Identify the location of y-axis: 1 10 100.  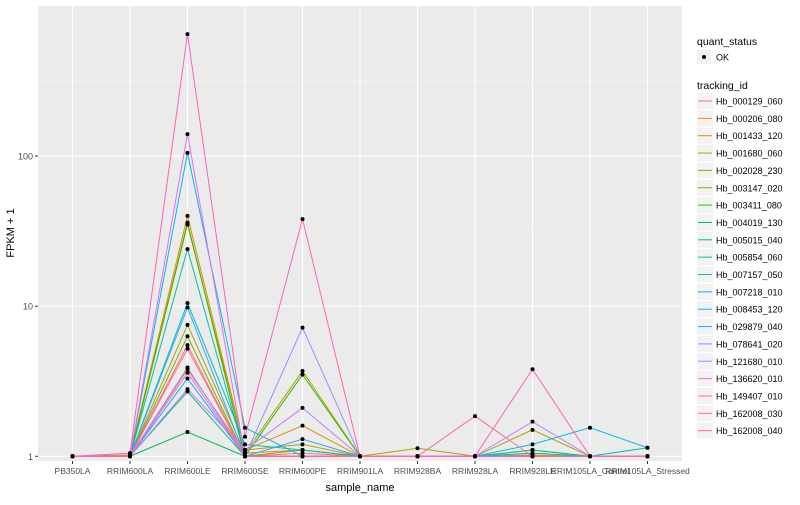
(28, 307).